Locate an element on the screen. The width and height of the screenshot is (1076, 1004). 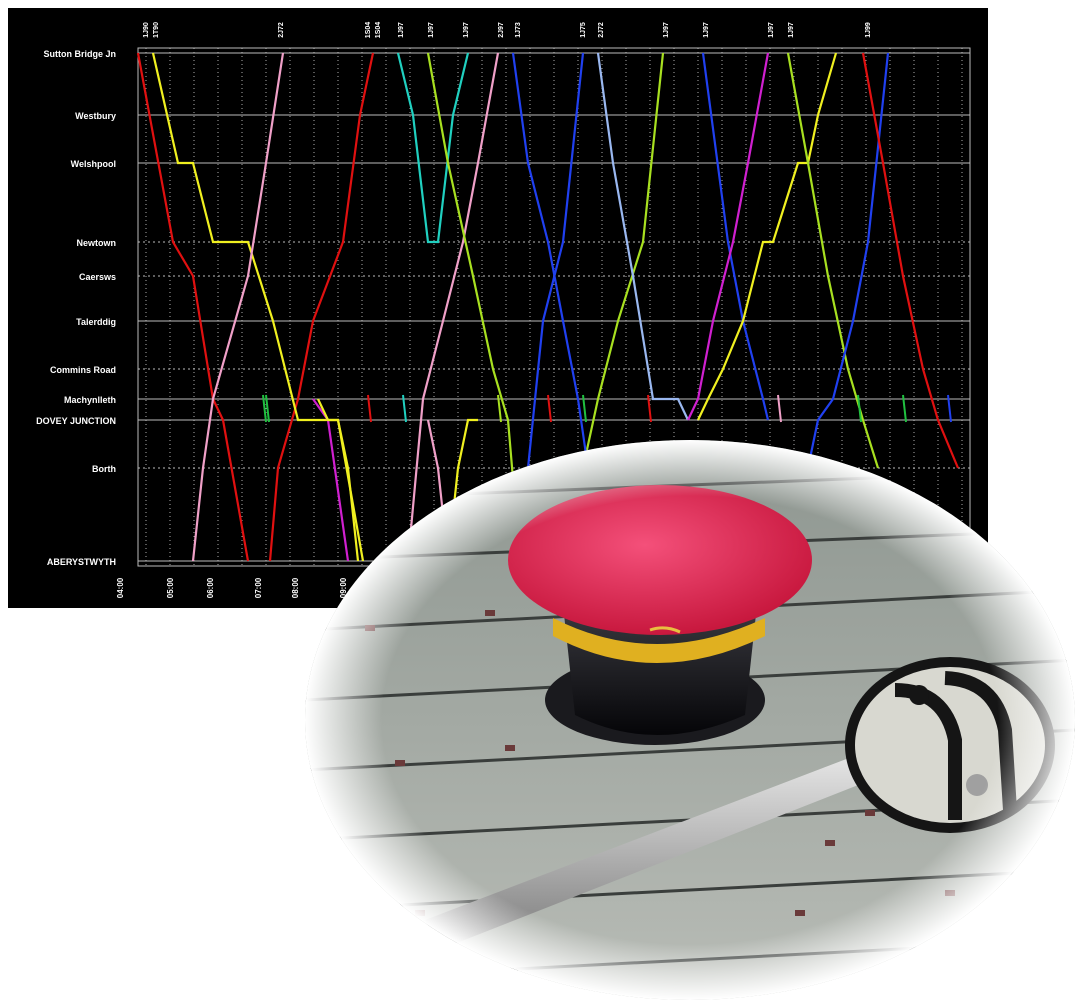
station-label: Talerddig is located at coordinates (96, 322).